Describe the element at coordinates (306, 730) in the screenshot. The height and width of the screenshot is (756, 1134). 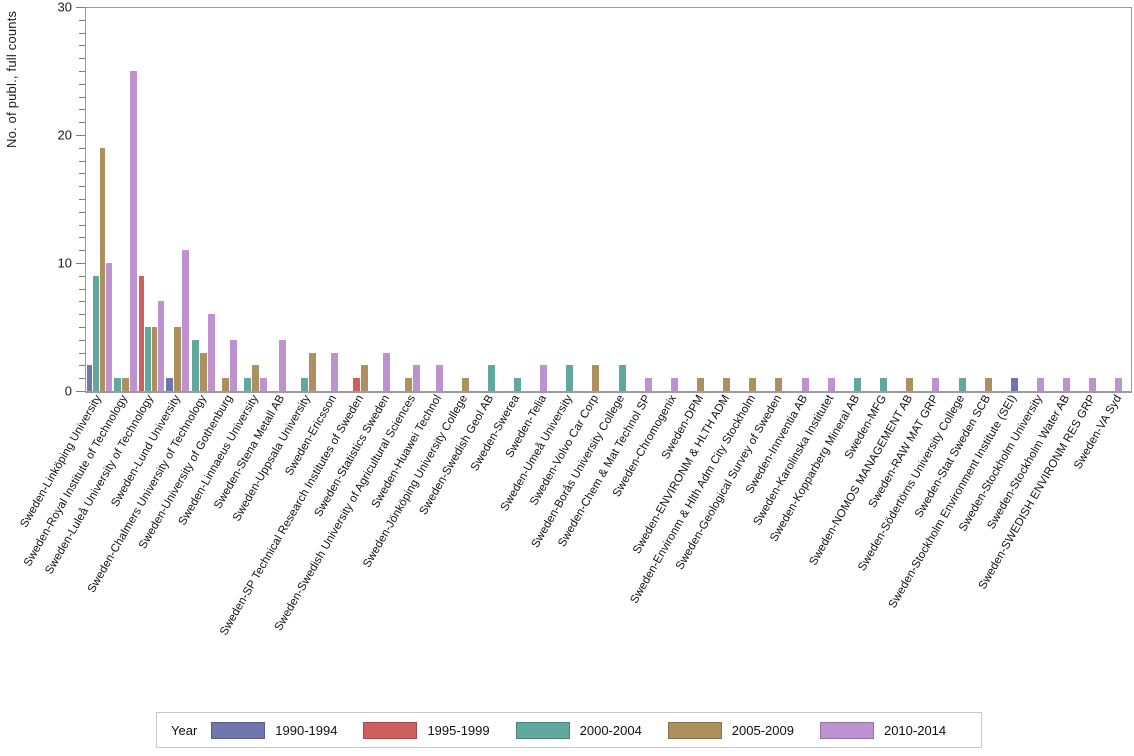
I see `legend-item-label: 1990-1994` at that location.